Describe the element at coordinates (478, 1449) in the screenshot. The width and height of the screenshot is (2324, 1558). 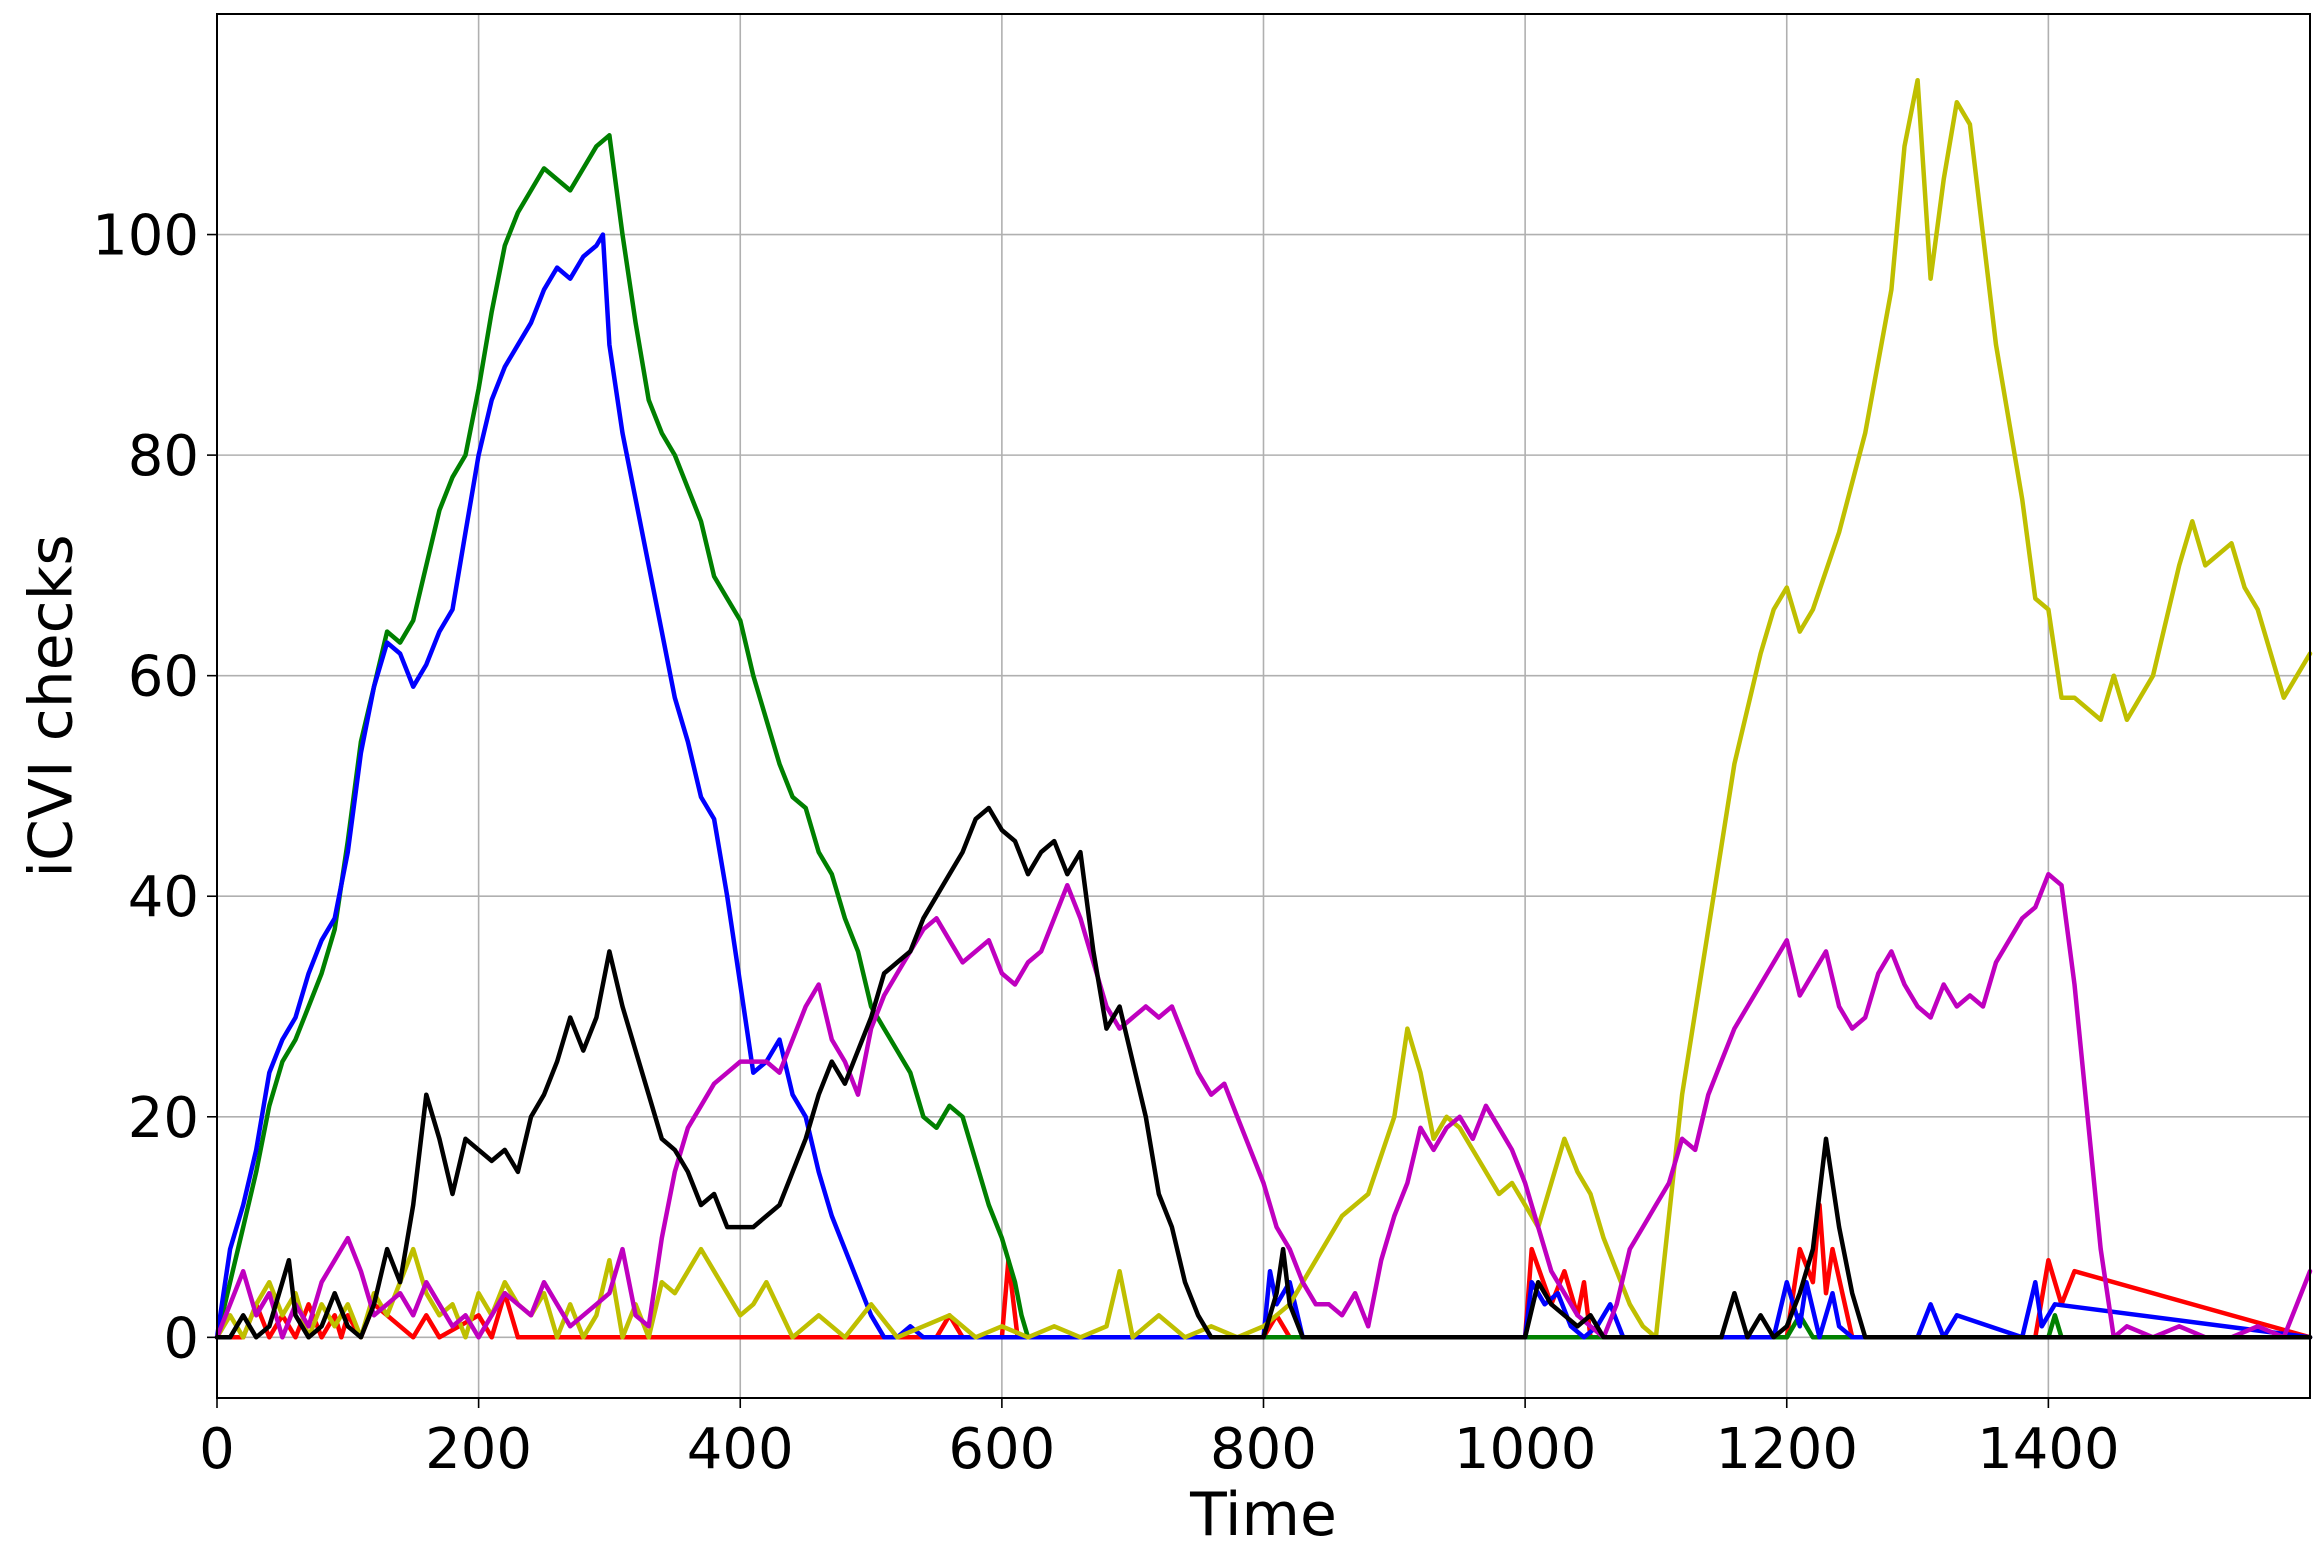
I see `x-tick-label: 200` at that location.